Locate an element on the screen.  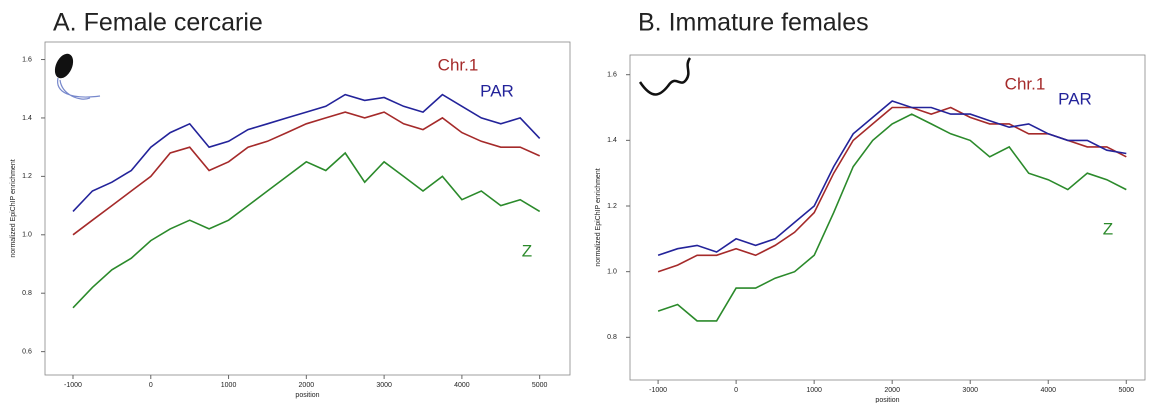
cercaria-icon is located at coordinates (77, 76).